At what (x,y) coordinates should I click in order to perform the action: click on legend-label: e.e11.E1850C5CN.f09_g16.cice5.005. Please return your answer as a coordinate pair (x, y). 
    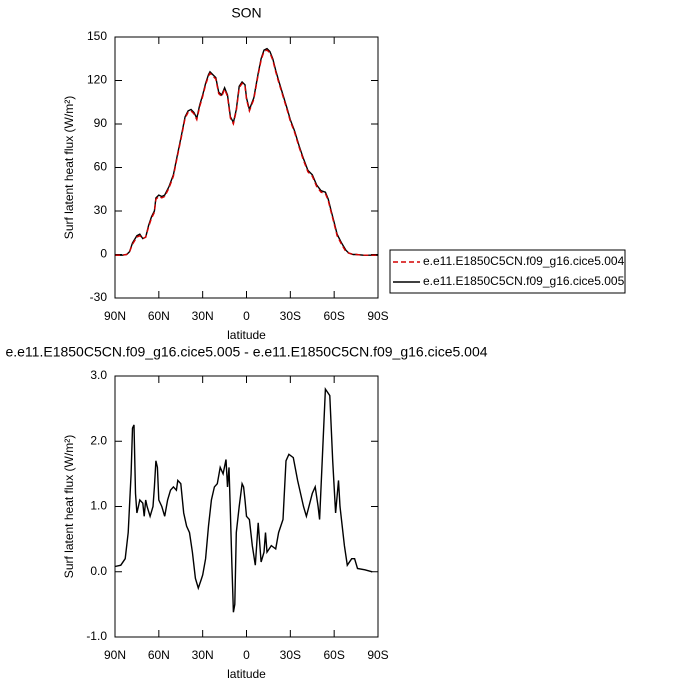
    Looking at the image, I should click on (524, 281).